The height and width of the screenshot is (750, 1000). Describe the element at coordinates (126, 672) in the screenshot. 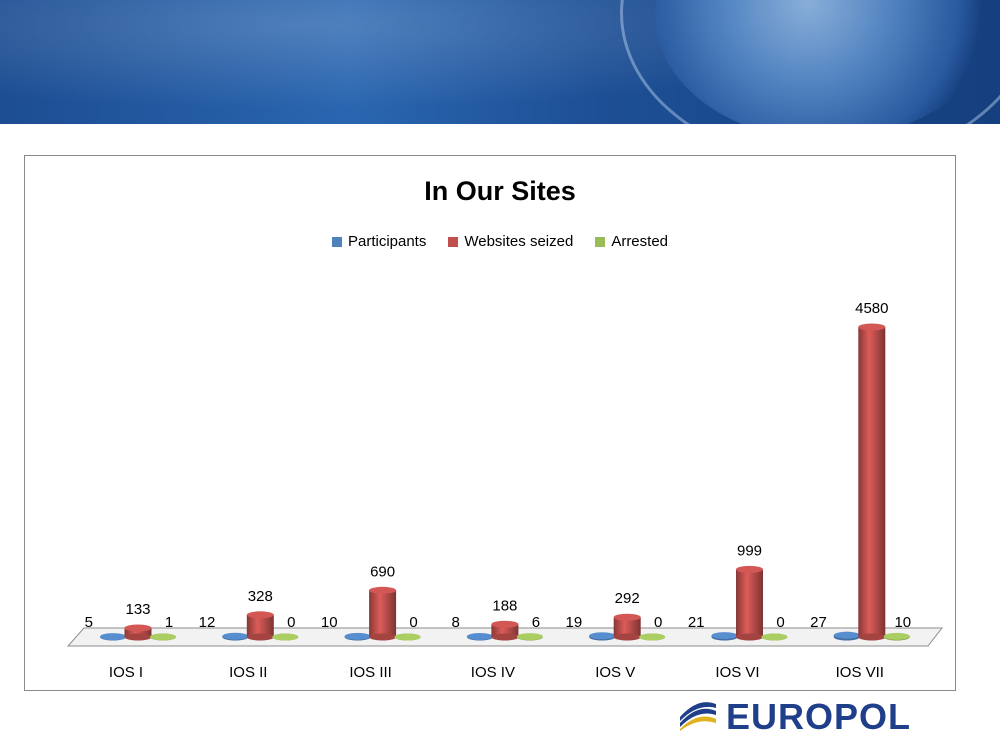

I see `x-tick-label: IOS I` at that location.